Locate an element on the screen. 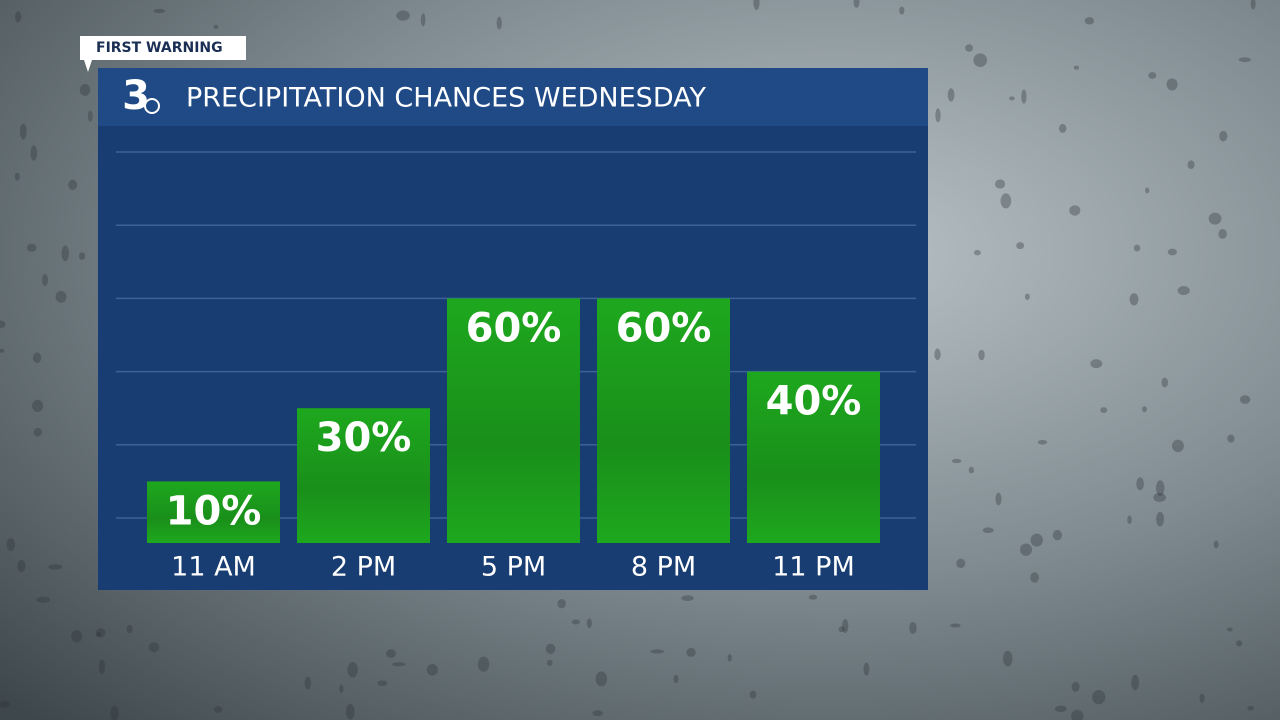 The image size is (1280, 720). x-tick-label: 11 AM is located at coordinates (213, 567).